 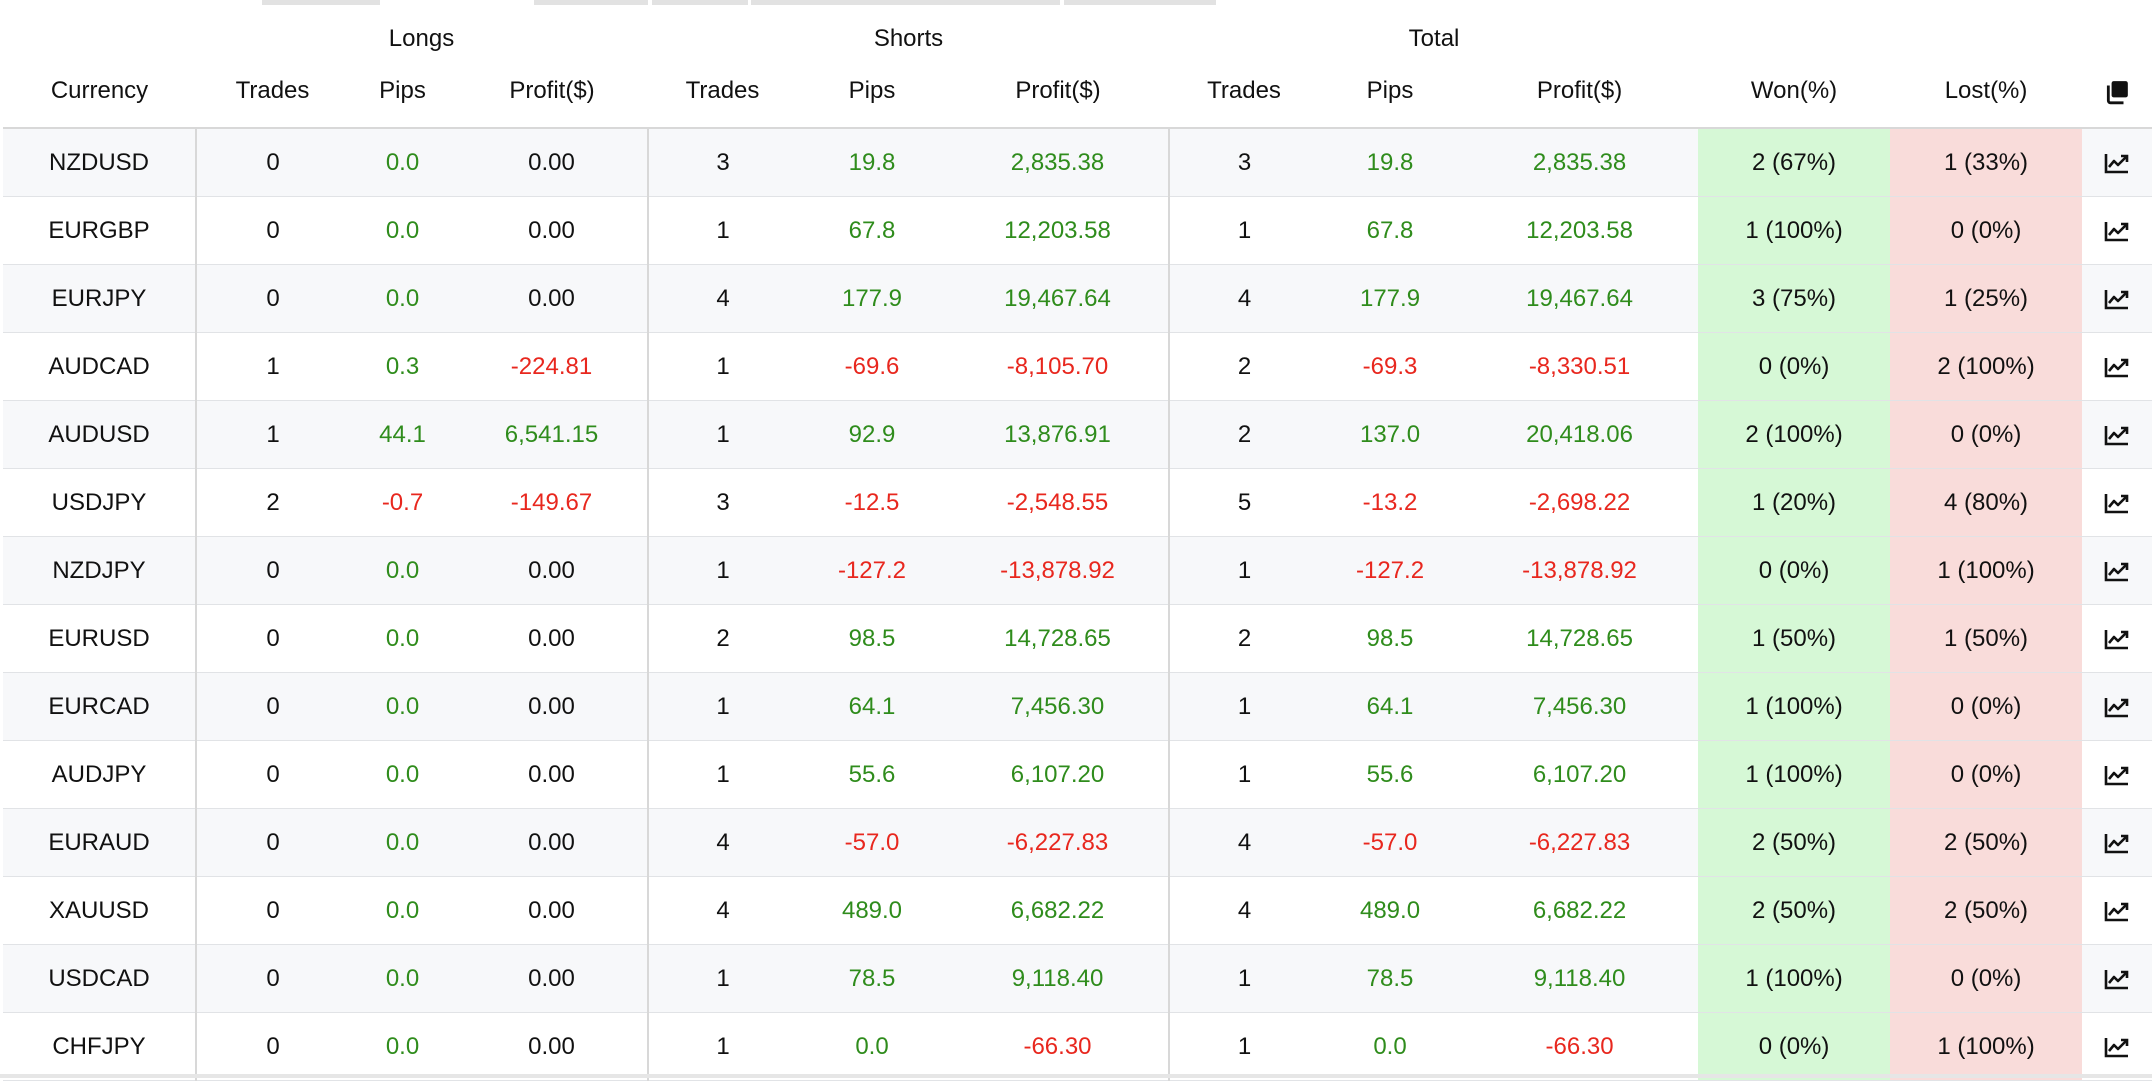 I want to click on cell-short-pips: -57.0, so click(x=872, y=842).